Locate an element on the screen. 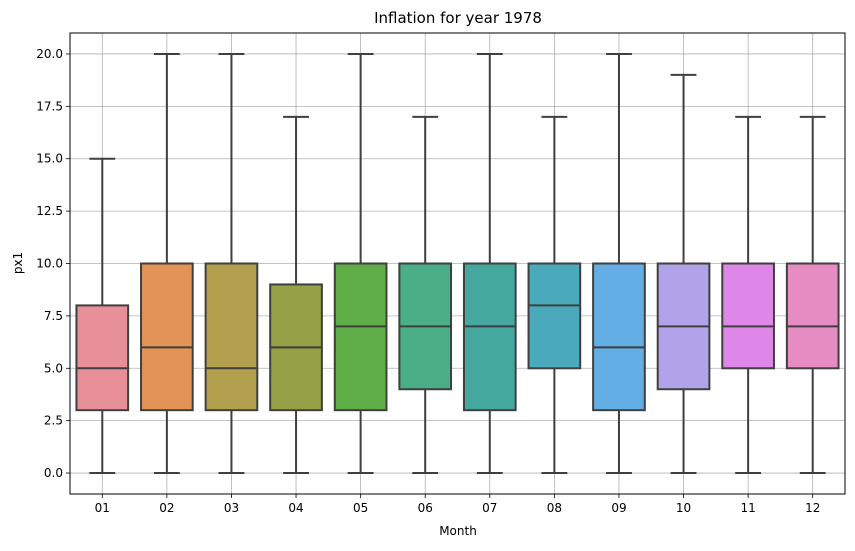 The height and width of the screenshot is (551, 855). x-tick-label: 10 is located at coordinates (683, 508).